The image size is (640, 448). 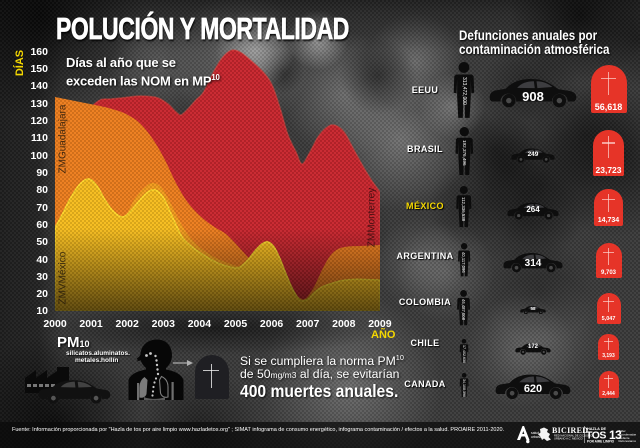 What do you see at coordinates (536, 437) in the screenshot?
I see `svg-text: urbana` at bounding box center [536, 437].